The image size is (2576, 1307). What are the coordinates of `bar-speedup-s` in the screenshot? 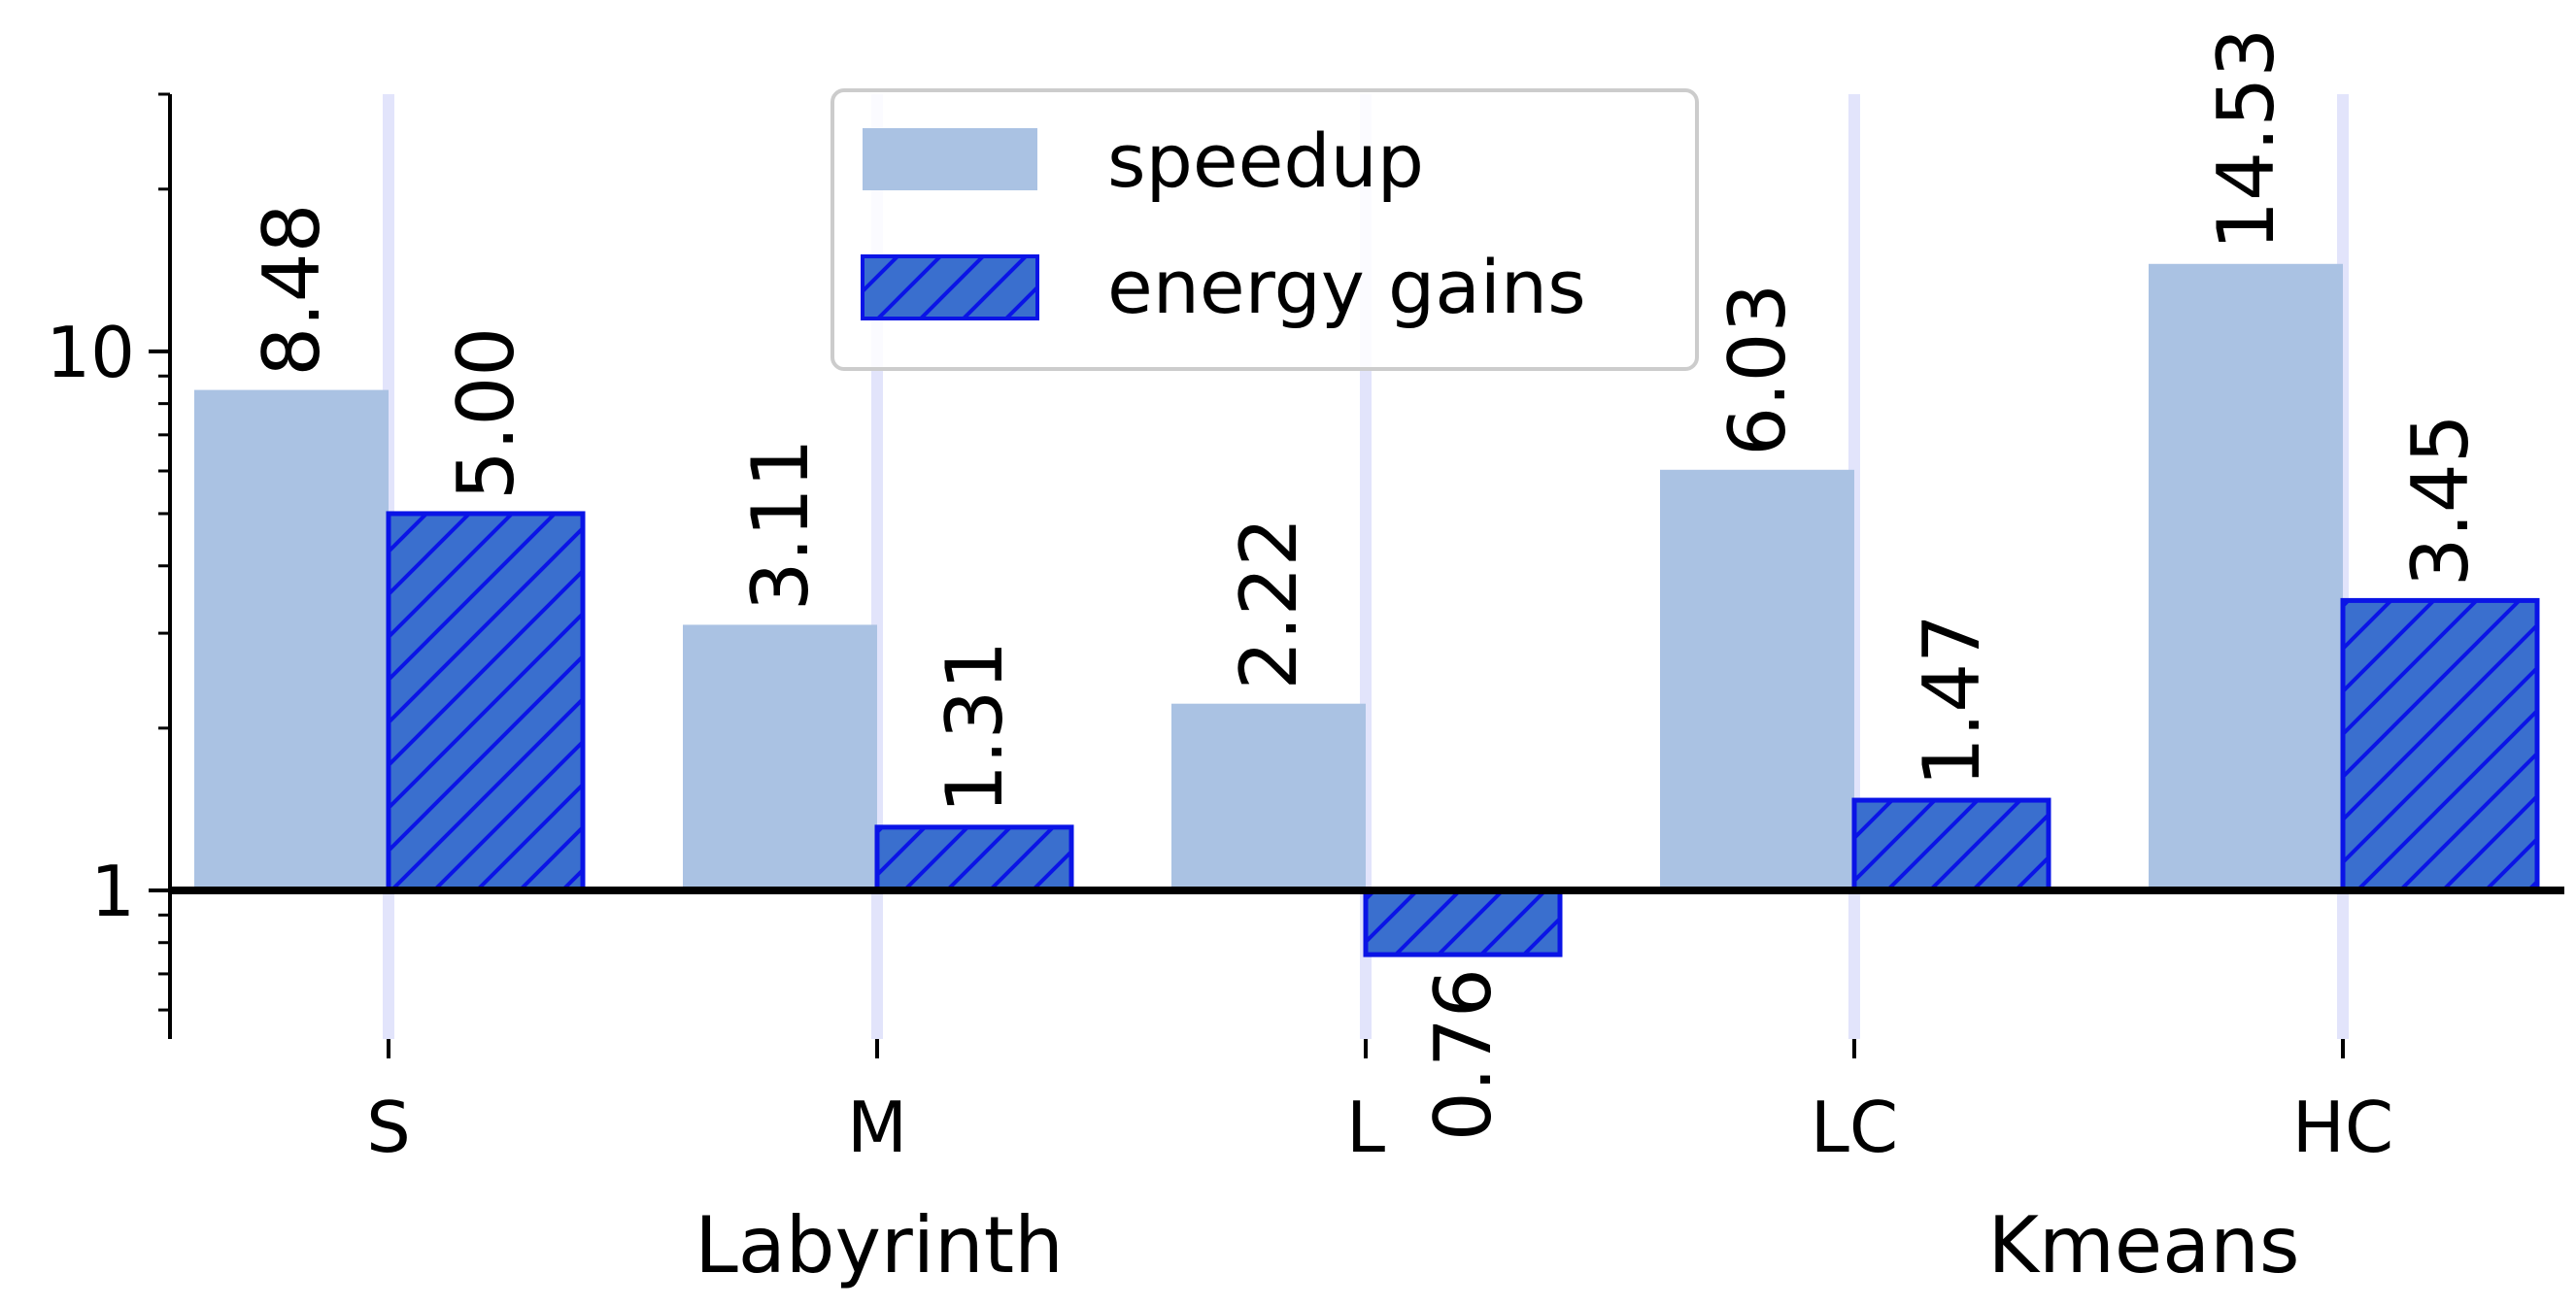 It's located at (291, 639).